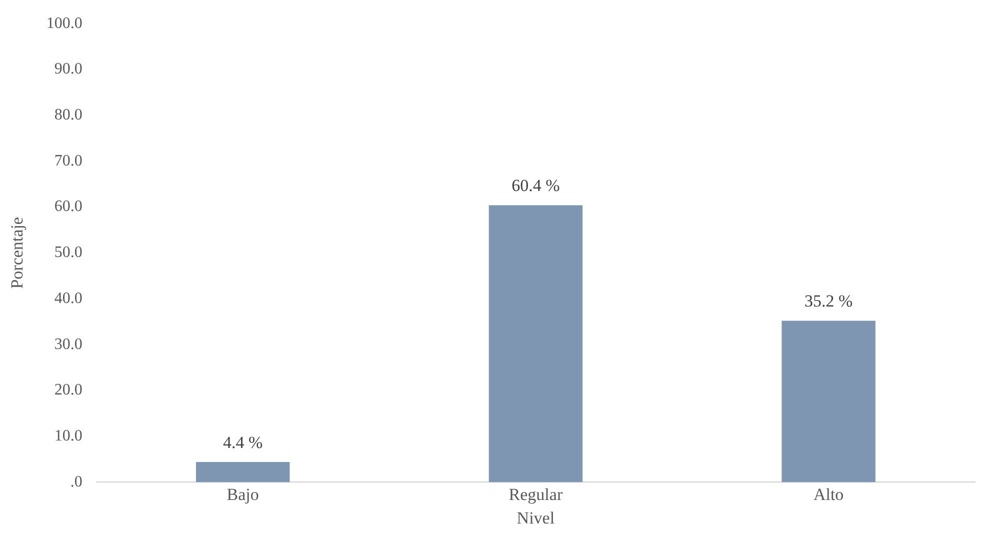 This screenshot has width=989, height=533. I want to click on y-tick-label: 50.0, so click(68, 253).